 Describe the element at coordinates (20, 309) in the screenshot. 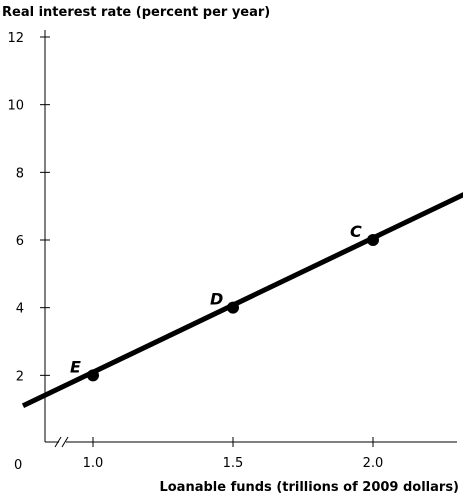

I see `y-tick-label: 4` at that location.